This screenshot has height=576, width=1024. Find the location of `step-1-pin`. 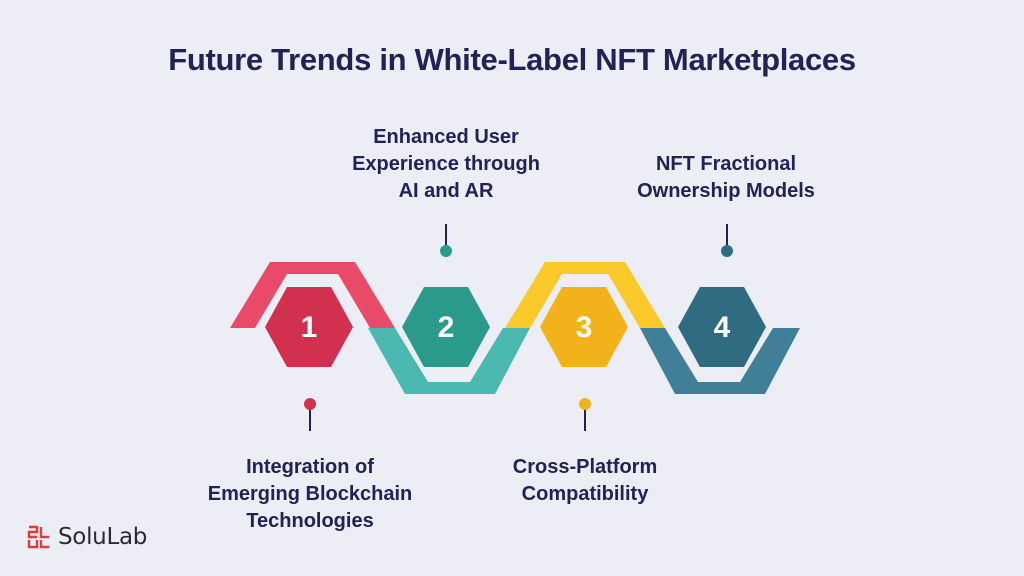

step-1-pin is located at coordinates (310, 414).